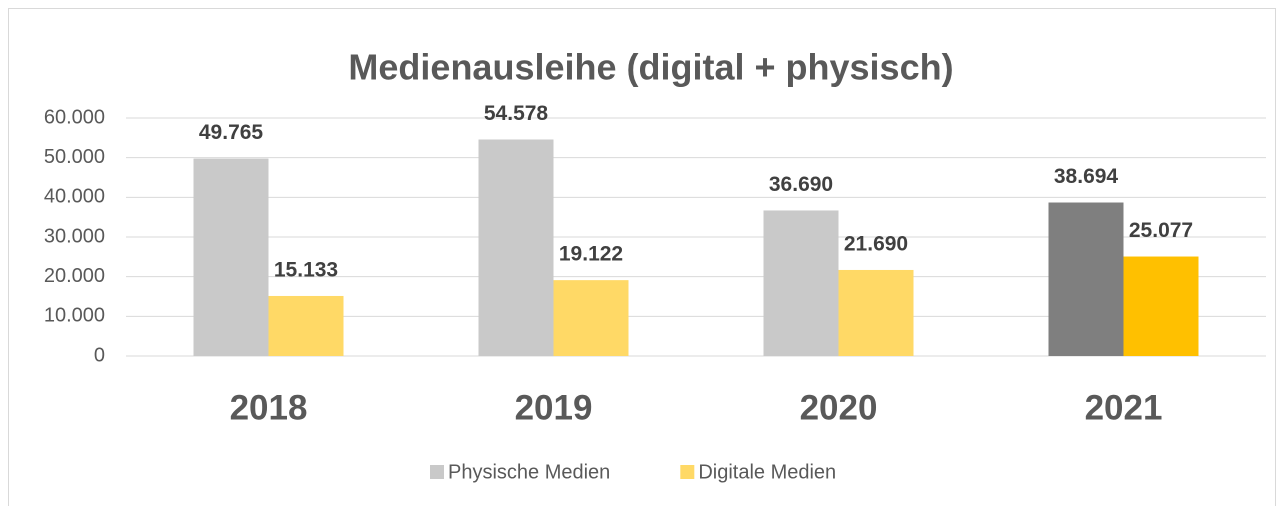 The height and width of the screenshot is (506, 1284). What do you see at coordinates (1161, 230) in the screenshot?
I see `data-label: 25.077` at bounding box center [1161, 230].